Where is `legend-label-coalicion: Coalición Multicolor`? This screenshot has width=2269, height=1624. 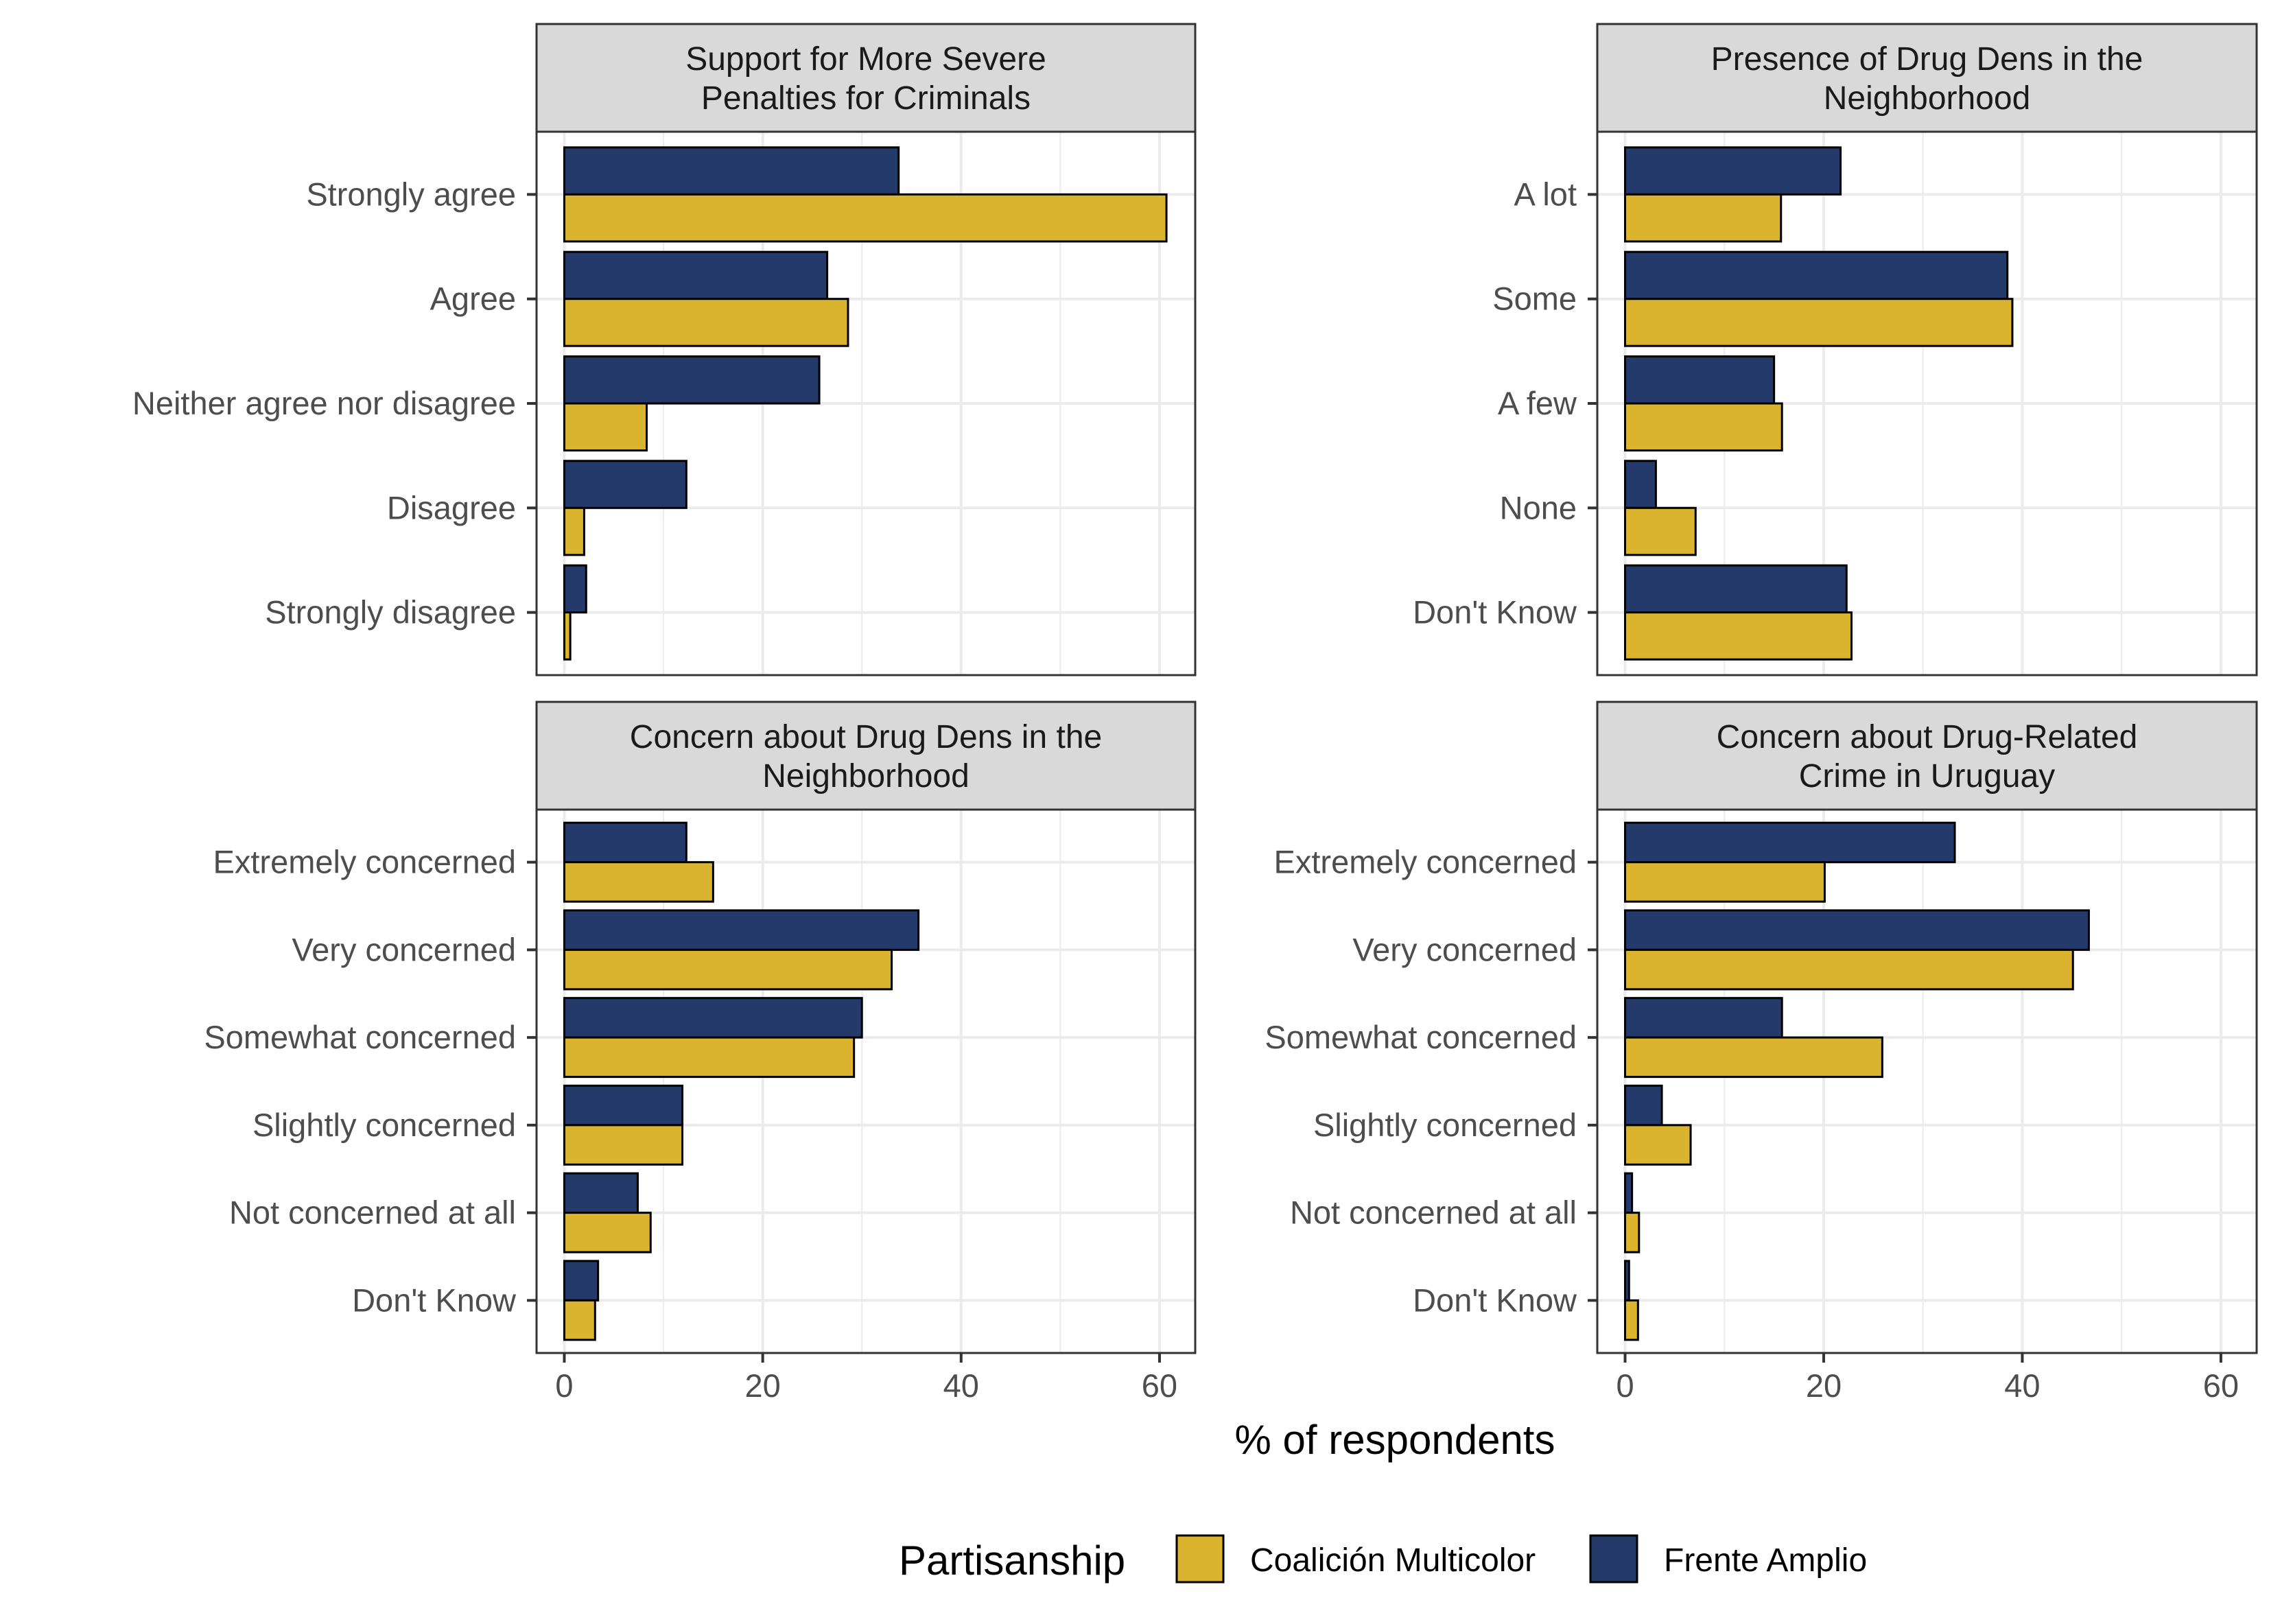 legend-label-coalicion: Coalición Multicolor is located at coordinates (1393, 1560).